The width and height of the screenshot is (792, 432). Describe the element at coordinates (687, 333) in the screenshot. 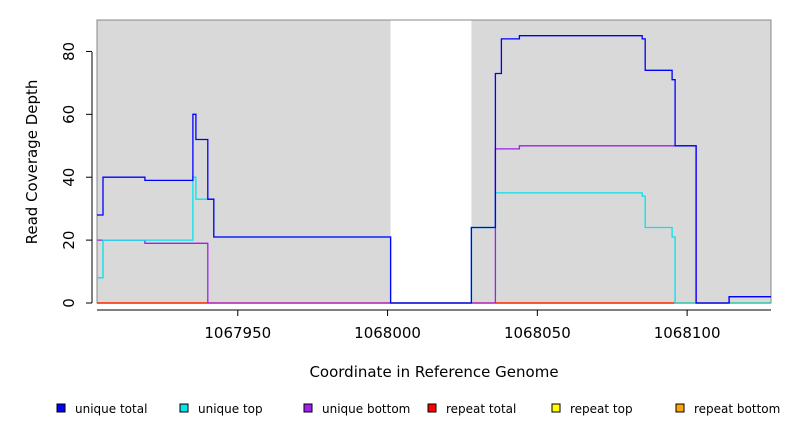

I see `x-tick-label-1068100: 1068100` at that location.